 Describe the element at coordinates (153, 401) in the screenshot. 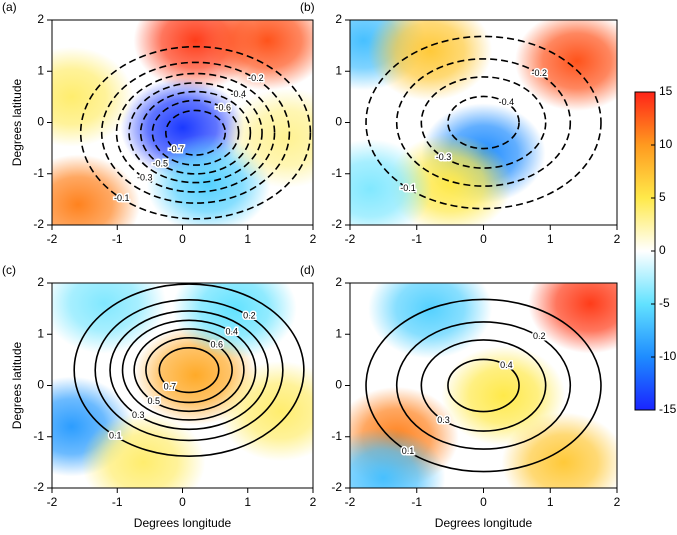

I see `contour-label: 0.5` at that location.